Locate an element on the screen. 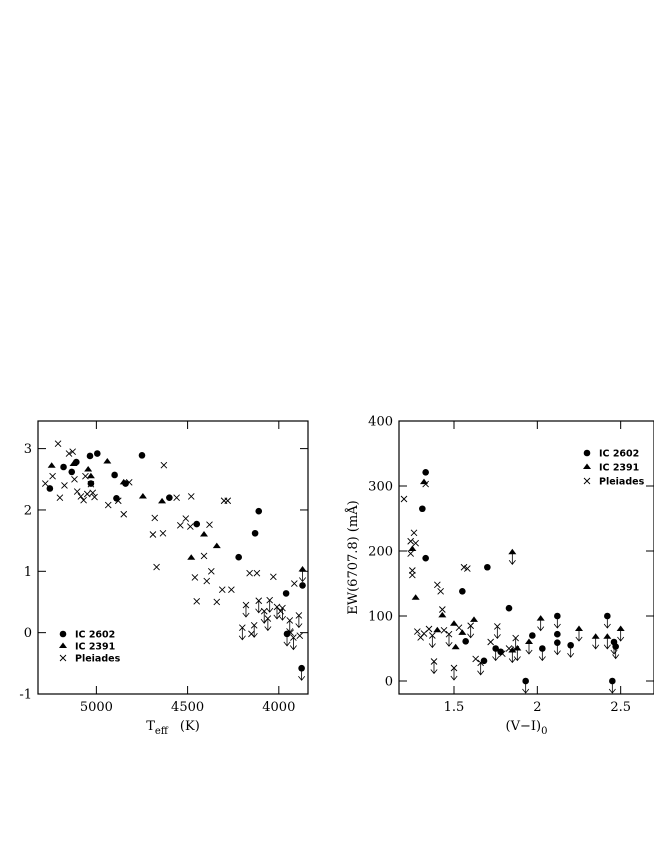  legend-marker-pleiades is located at coordinates (63, 658).